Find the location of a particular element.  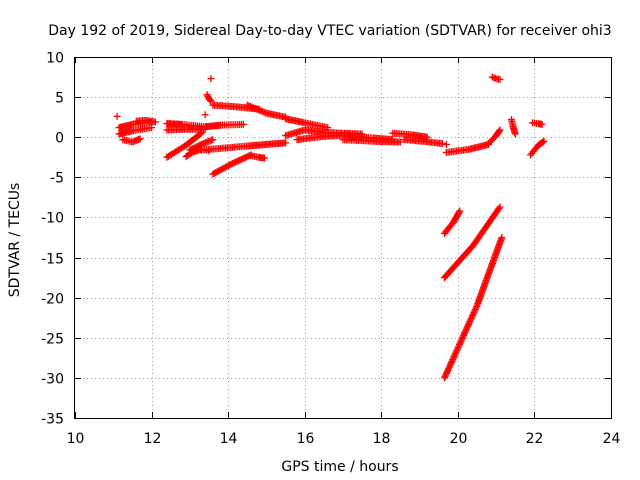

x-tick-label: 14 is located at coordinates (229, 439).